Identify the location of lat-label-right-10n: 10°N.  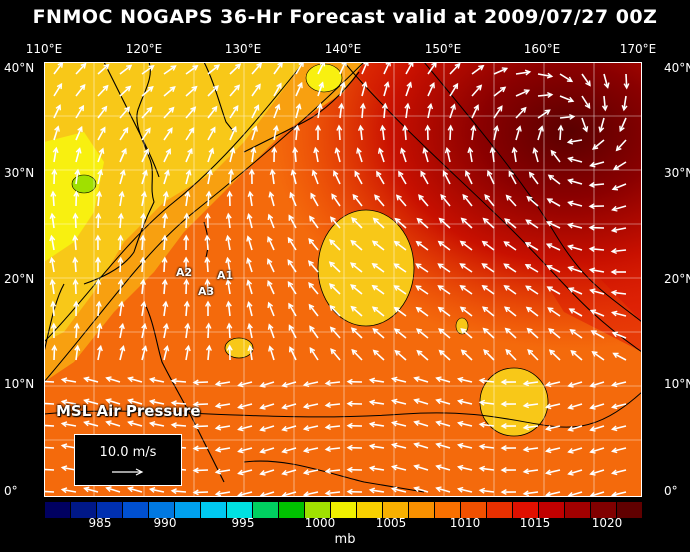
(677, 384).